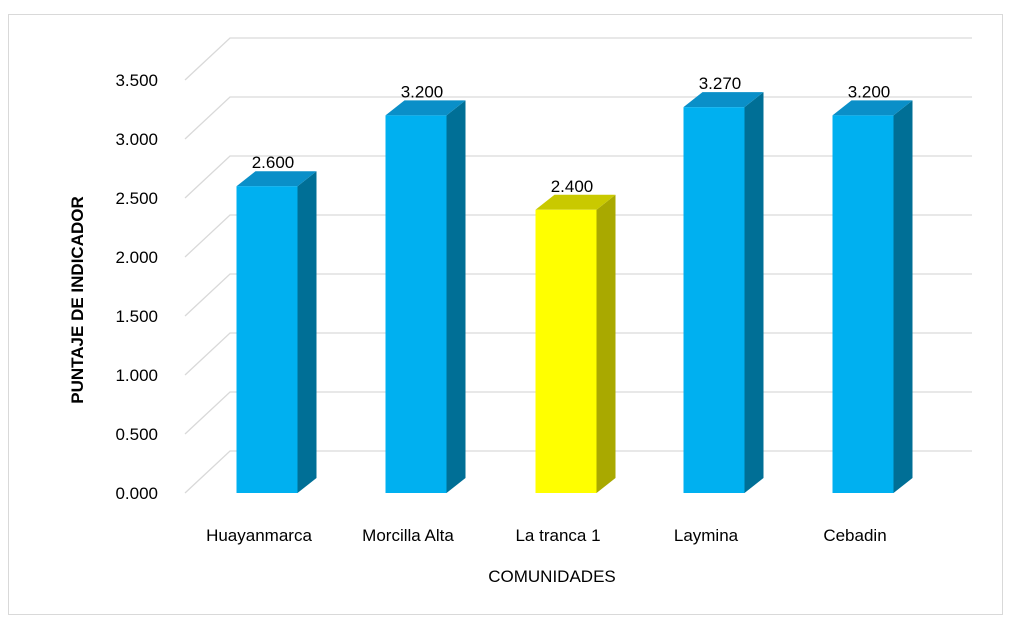 The image size is (1011, 619). I want to click on gridline, so click(578, 59).